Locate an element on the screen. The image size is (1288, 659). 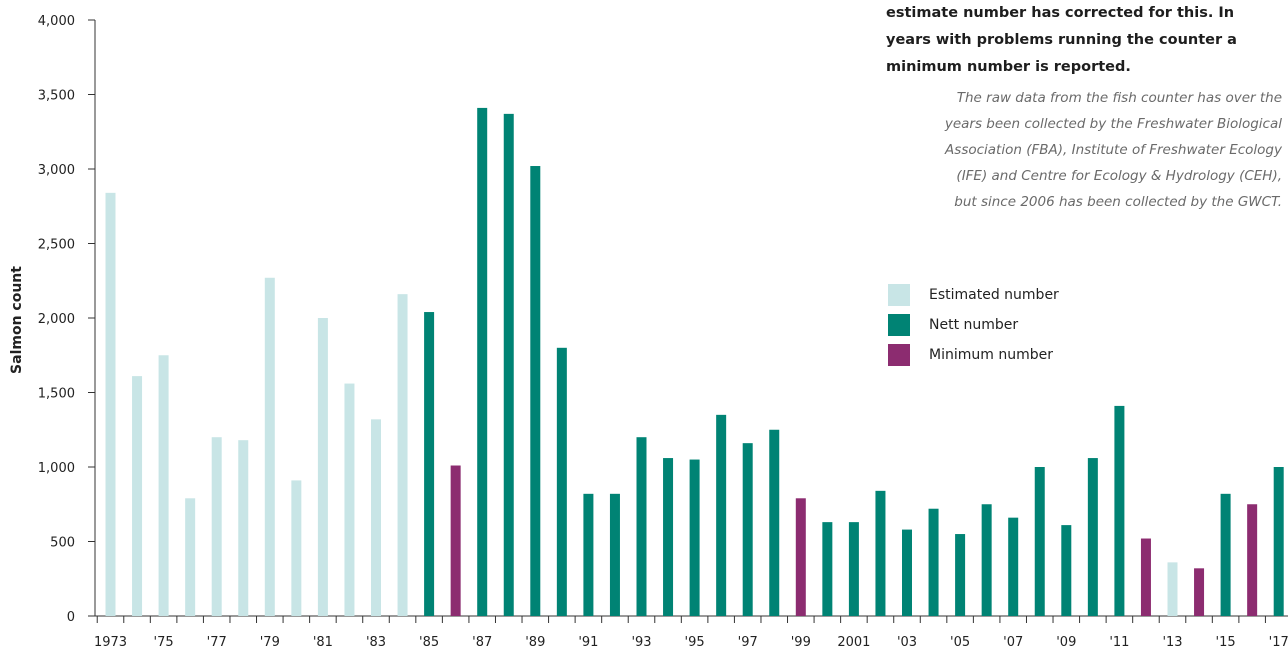
y-tick-label: 0 is located at coordinates (71, 617).